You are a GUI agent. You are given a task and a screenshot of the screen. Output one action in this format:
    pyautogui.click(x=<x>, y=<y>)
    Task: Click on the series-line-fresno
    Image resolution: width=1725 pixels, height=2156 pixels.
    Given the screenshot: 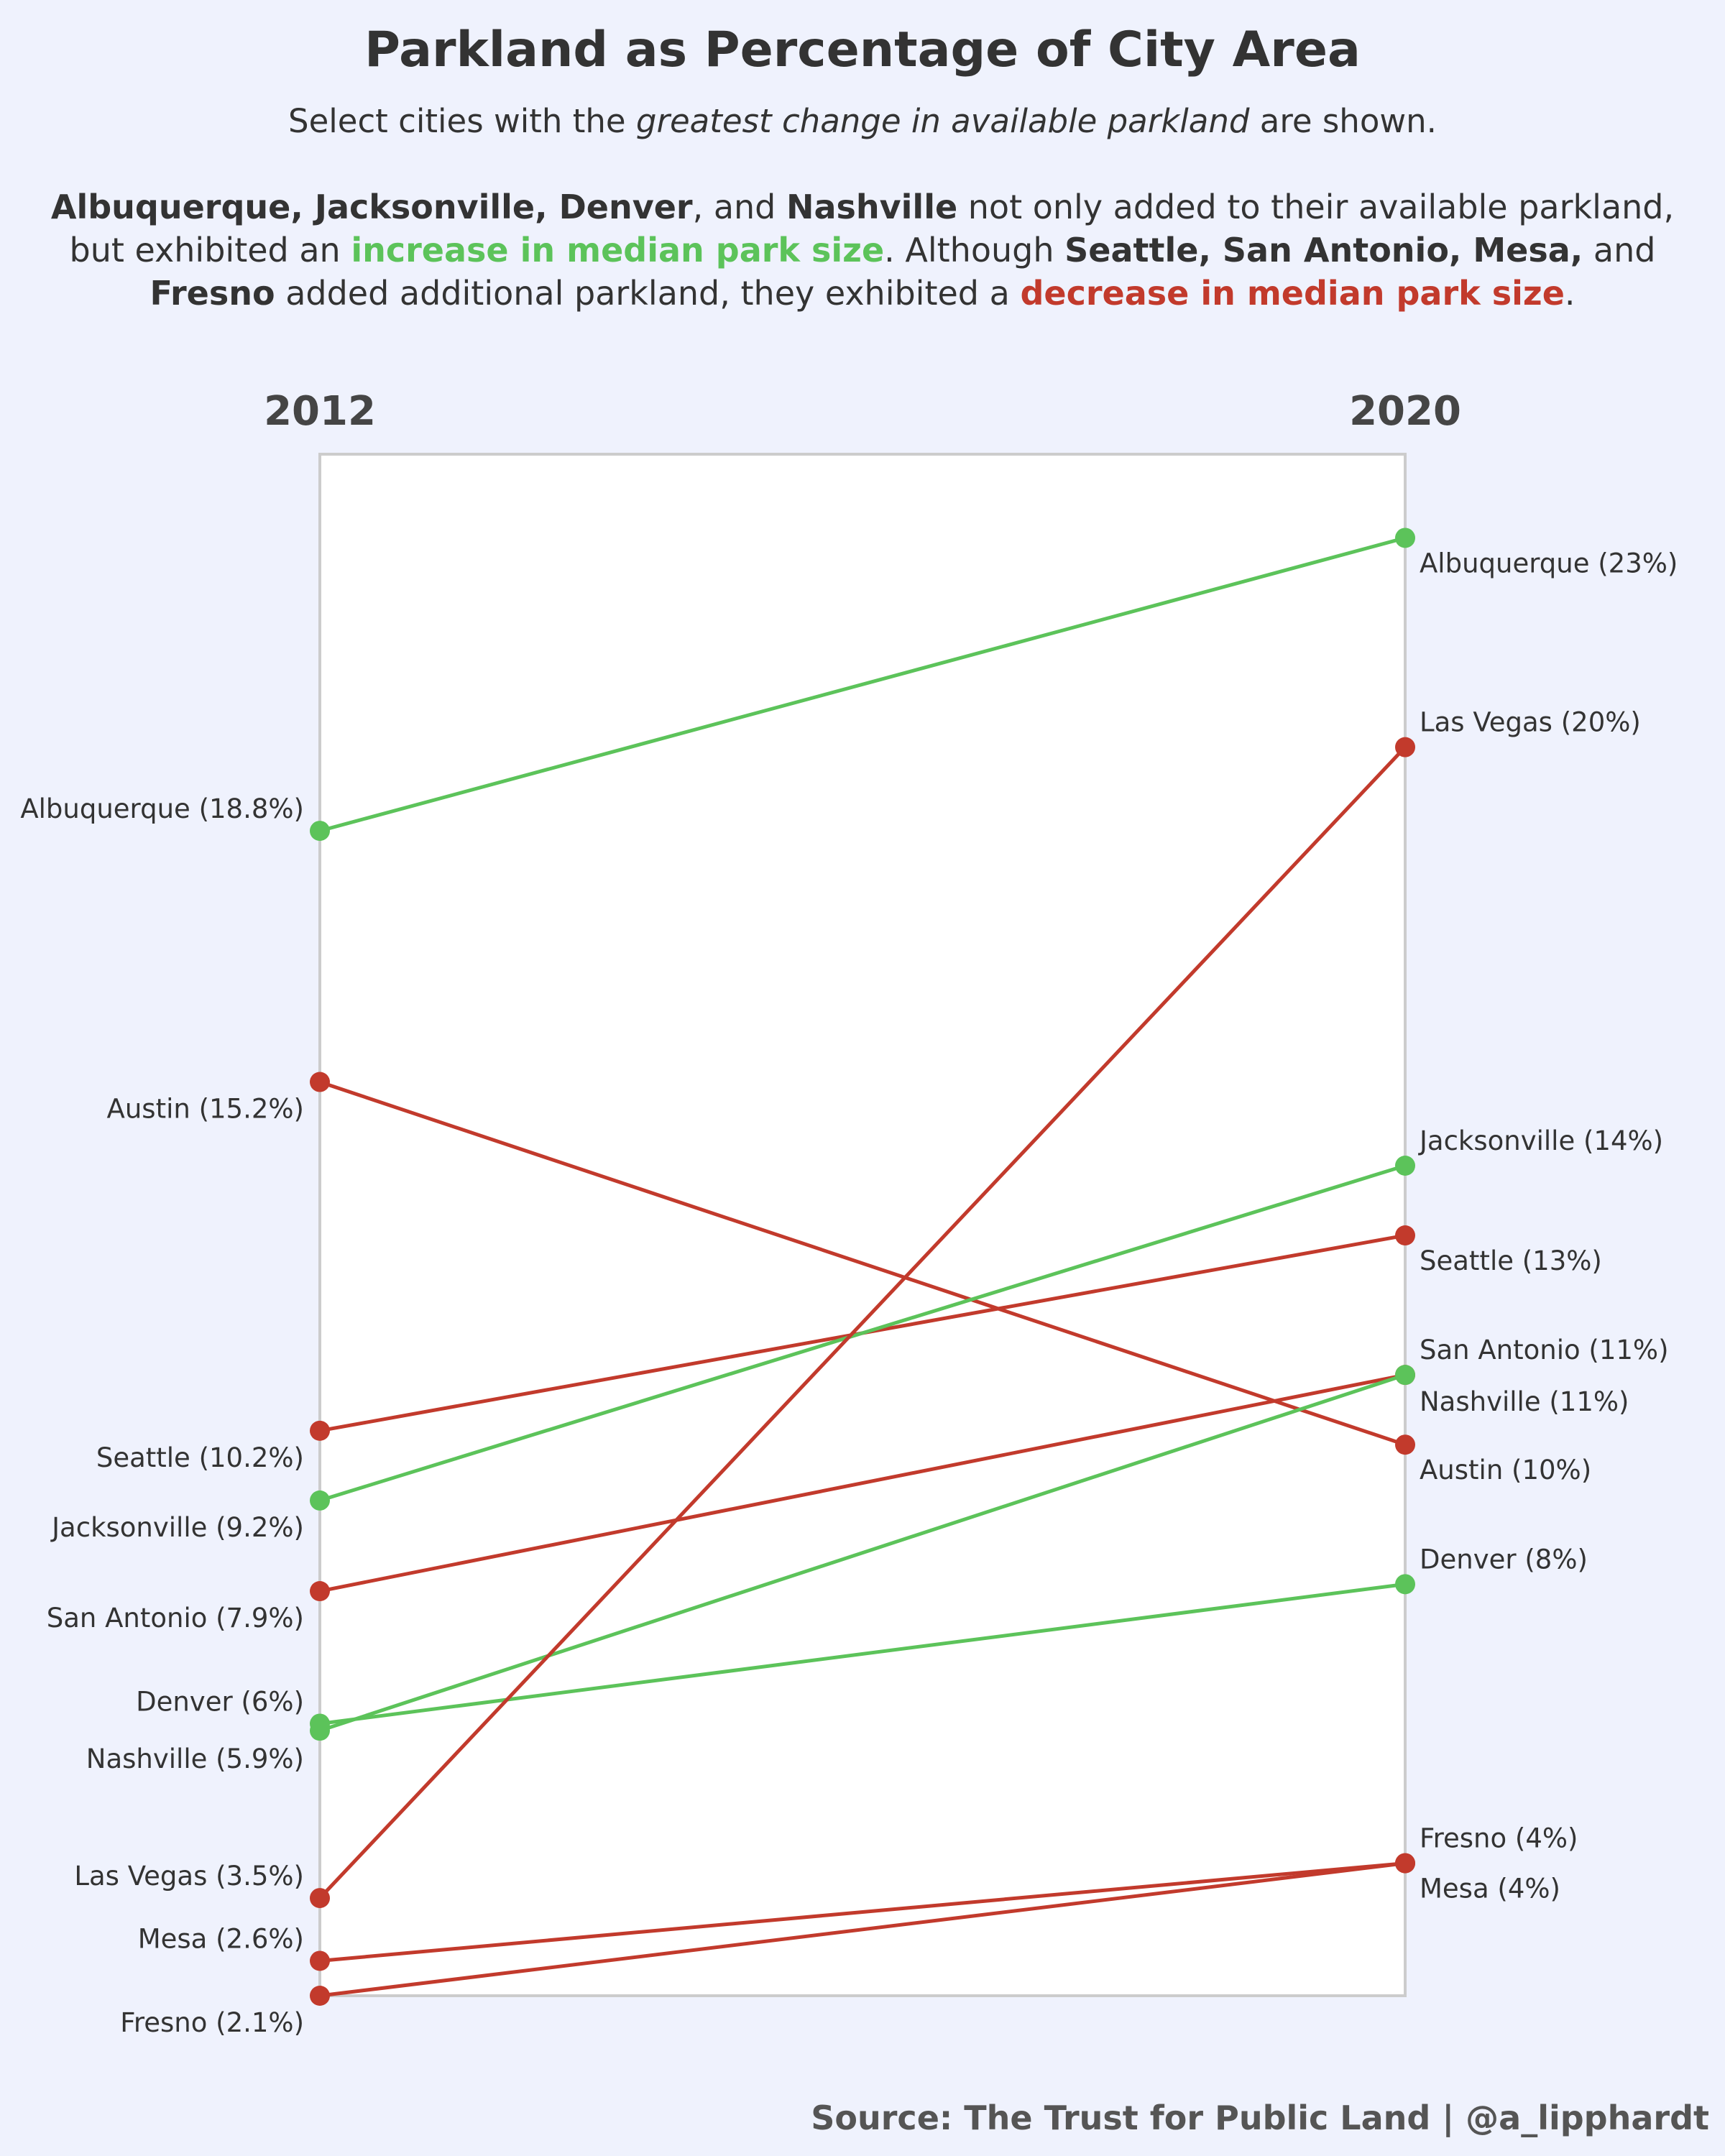 What is the action you would take?
    pyautogui.click(x=862, y=1930)
    